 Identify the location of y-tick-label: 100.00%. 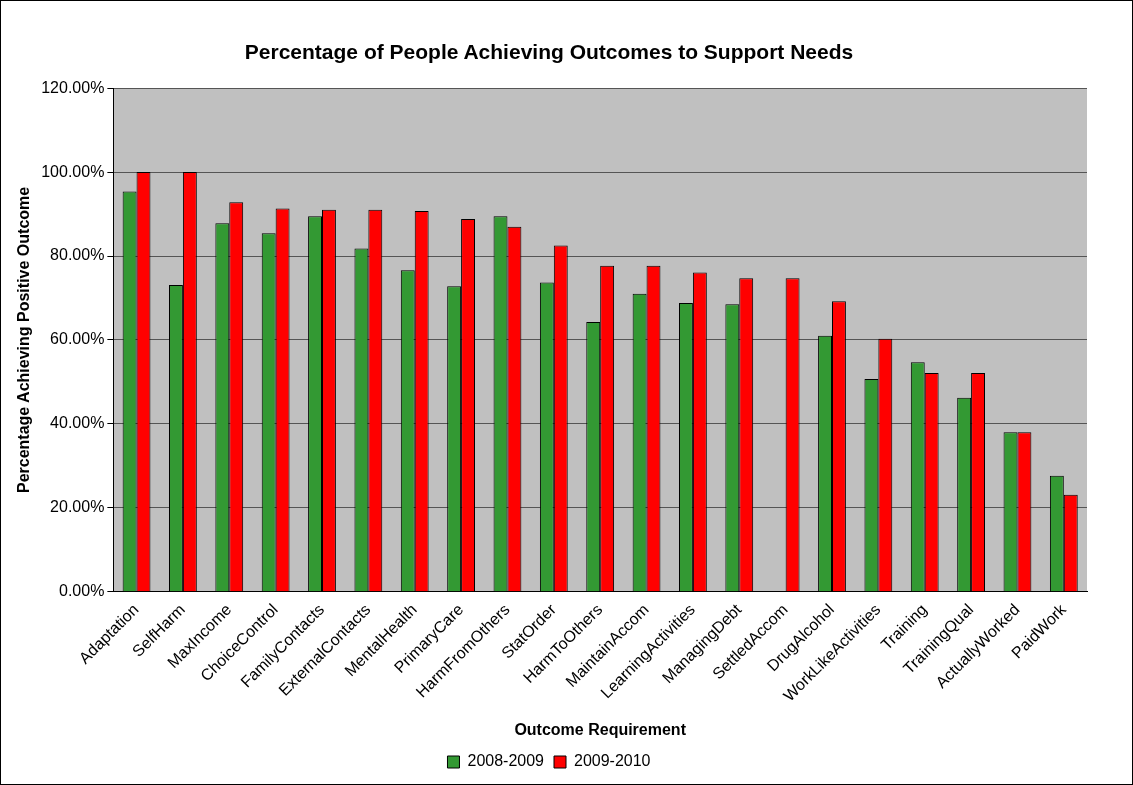
(73, 171).